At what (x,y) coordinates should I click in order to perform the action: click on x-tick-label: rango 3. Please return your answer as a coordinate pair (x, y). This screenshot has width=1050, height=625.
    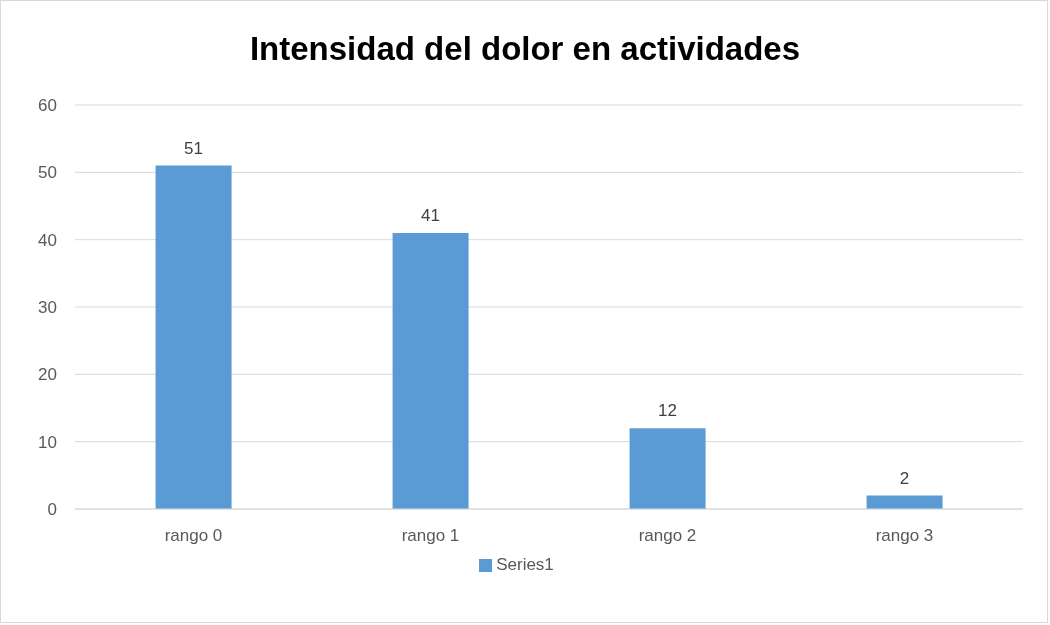
    Looking at the image, I should click on (904, 536).